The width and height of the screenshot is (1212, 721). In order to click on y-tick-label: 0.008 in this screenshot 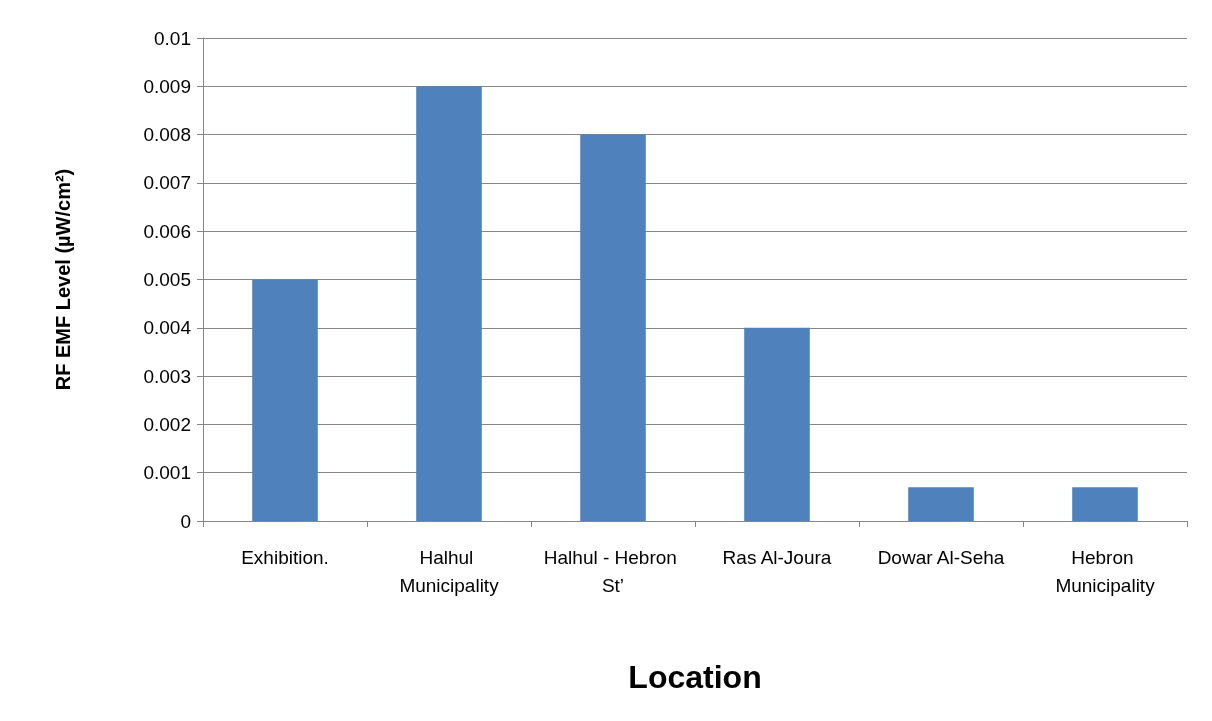, I will do `click(167, 135)`.